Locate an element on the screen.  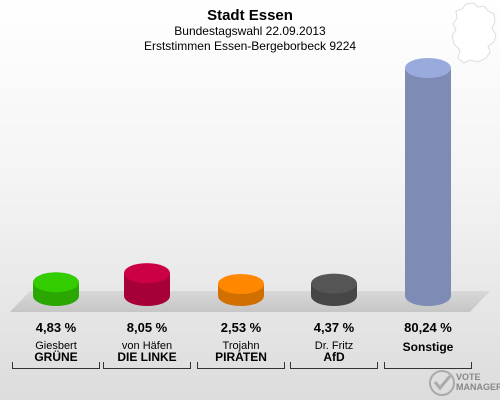
bar-body is located at coordinates (428, 187).